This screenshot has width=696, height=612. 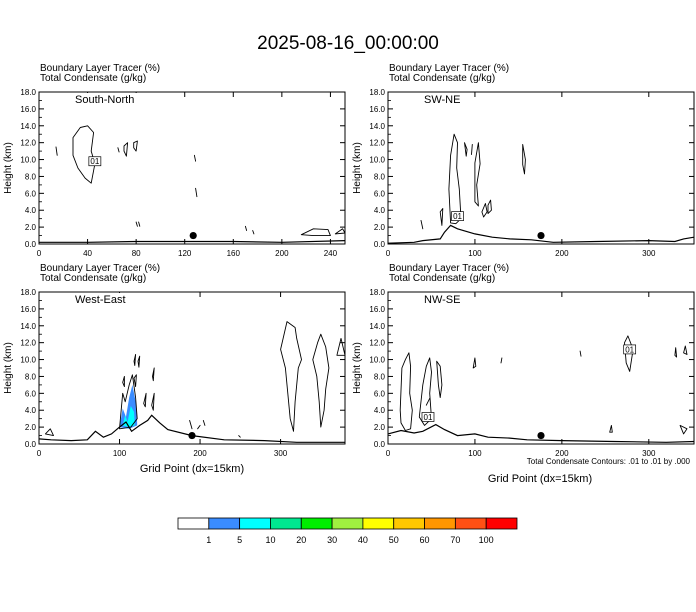 I want to click on colorbar-label-3: 20, so click(x=301, y=540).